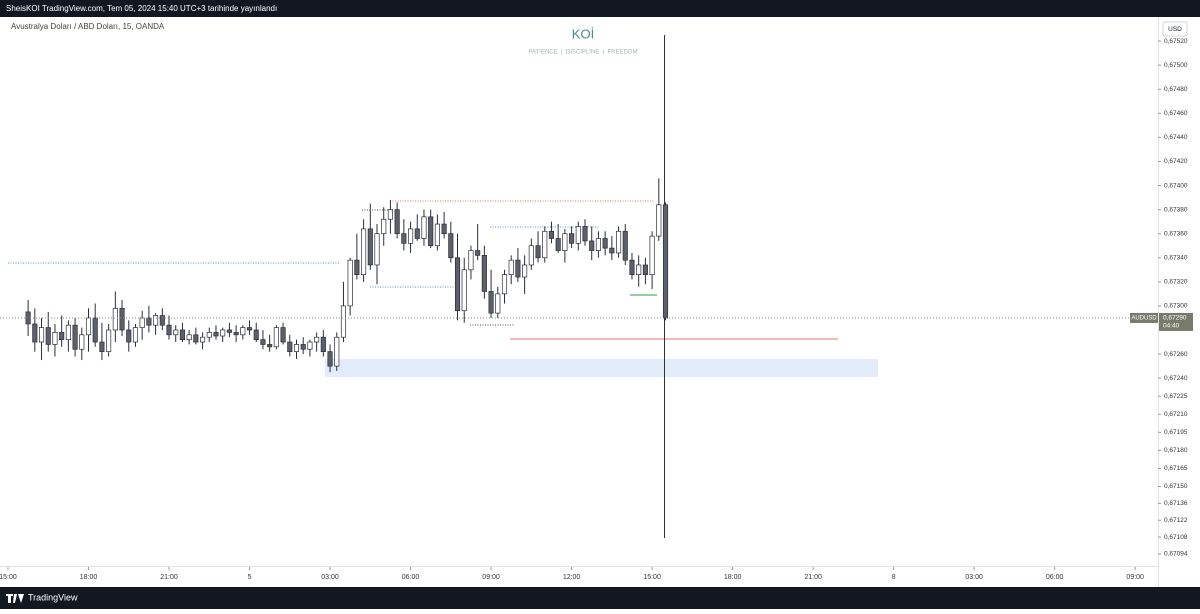 This screenshot has width=1200, height=614. What do you see at coordinates (1176, 233) in the screenshot?
I see `y-tick-label: 0,67360` at bounding box center [1176, 233].